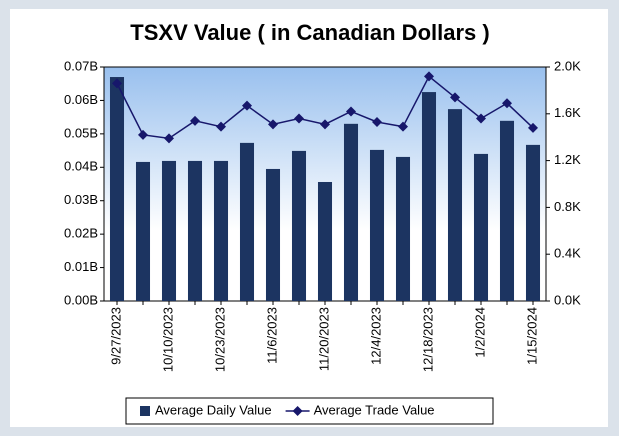 This screenshot has width=619, height=436. What do you see at coordinates (213, 409) in the screenshot?
I see `legend-label: Average Daily Value` at bounding box center [213, 409].